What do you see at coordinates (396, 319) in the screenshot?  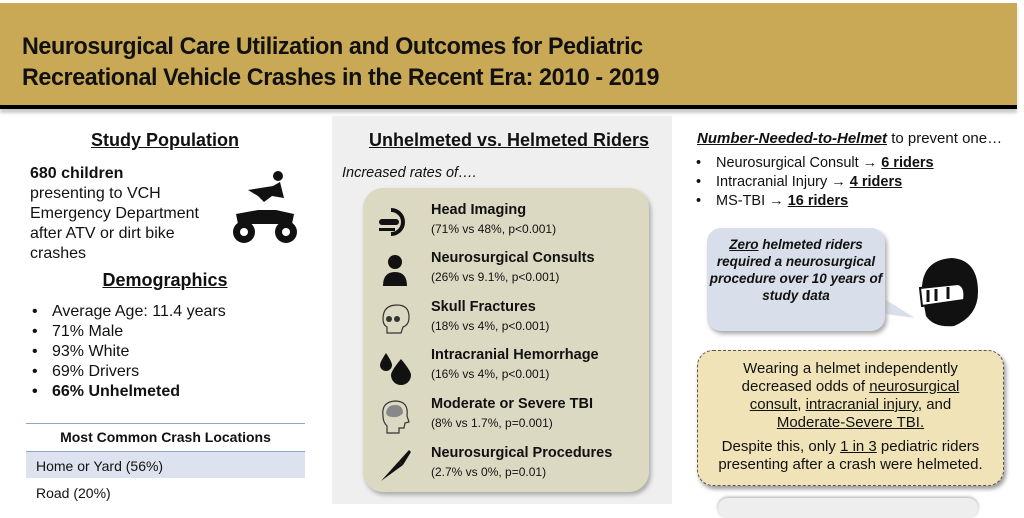 I see `skull-icon` at bounding box center [396, 319].